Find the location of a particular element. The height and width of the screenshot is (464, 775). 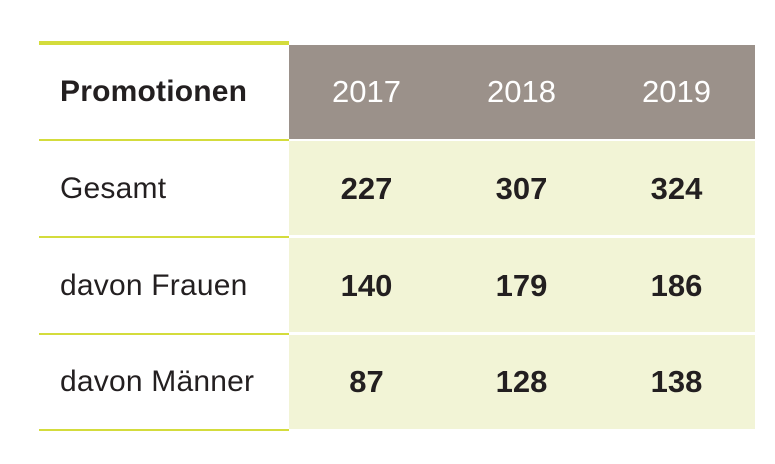

row-values: 227 307 324 is located at coordinates (522, 188).